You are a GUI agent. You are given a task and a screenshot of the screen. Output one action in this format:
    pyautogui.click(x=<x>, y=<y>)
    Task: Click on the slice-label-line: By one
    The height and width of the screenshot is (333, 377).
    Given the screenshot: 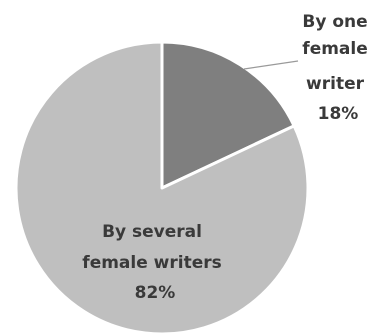 What is the action you would take?
    pyautogui.click(x=334, y=22)
    